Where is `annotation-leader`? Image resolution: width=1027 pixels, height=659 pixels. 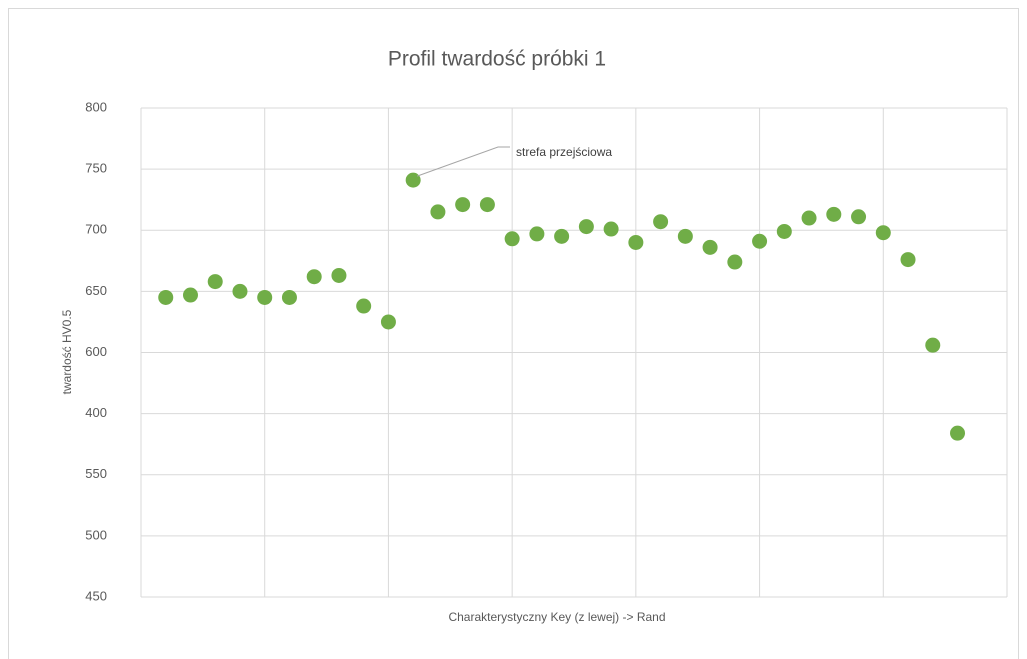
annotation-leader is located at coordinates (463, 161).